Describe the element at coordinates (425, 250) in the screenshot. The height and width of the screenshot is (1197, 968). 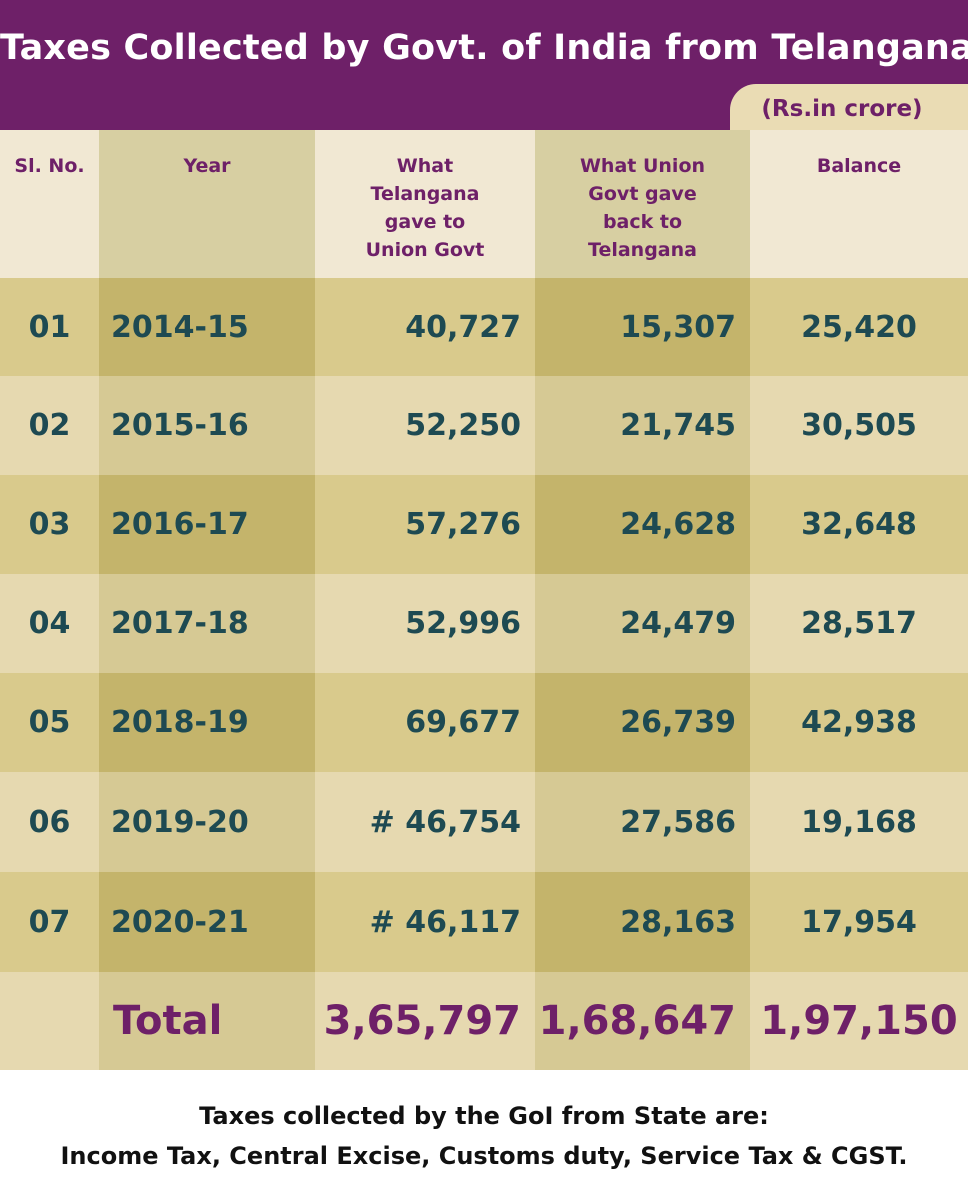
I see `header-gave-line-4: Union Govt` at that location.